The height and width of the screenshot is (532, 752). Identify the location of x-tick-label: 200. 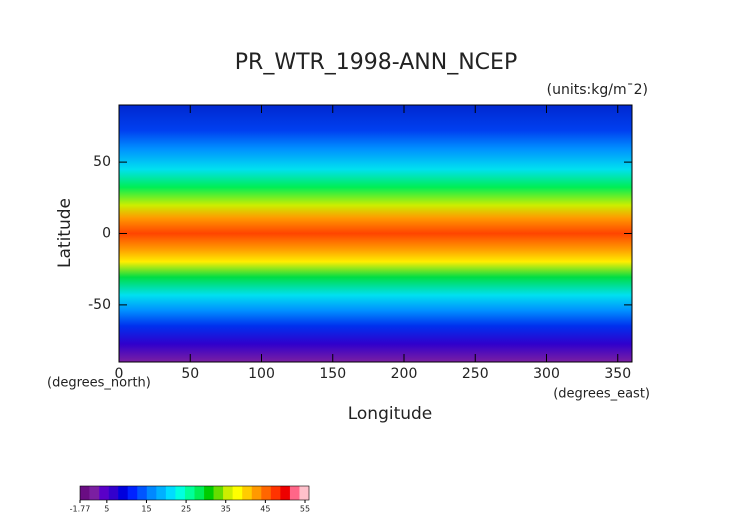
(404, 374).